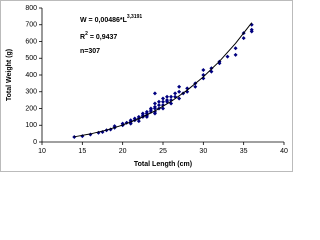 The height and width of the screenshot is (240, 320). What do you see at coordinates (31, 125) in the screenshot?
I see `y-tick-label: 100` at bounding box center [31, 125].